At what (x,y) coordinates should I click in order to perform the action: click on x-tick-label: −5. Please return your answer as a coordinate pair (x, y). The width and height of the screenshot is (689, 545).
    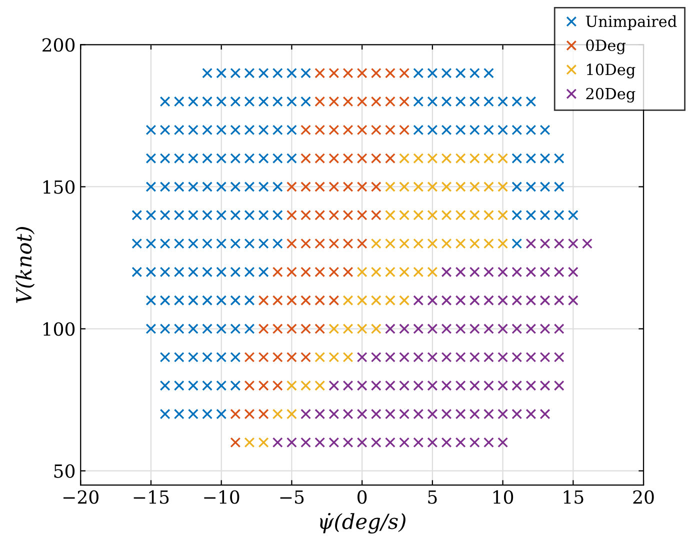
    Looking at the image, I should click on (292, 497).